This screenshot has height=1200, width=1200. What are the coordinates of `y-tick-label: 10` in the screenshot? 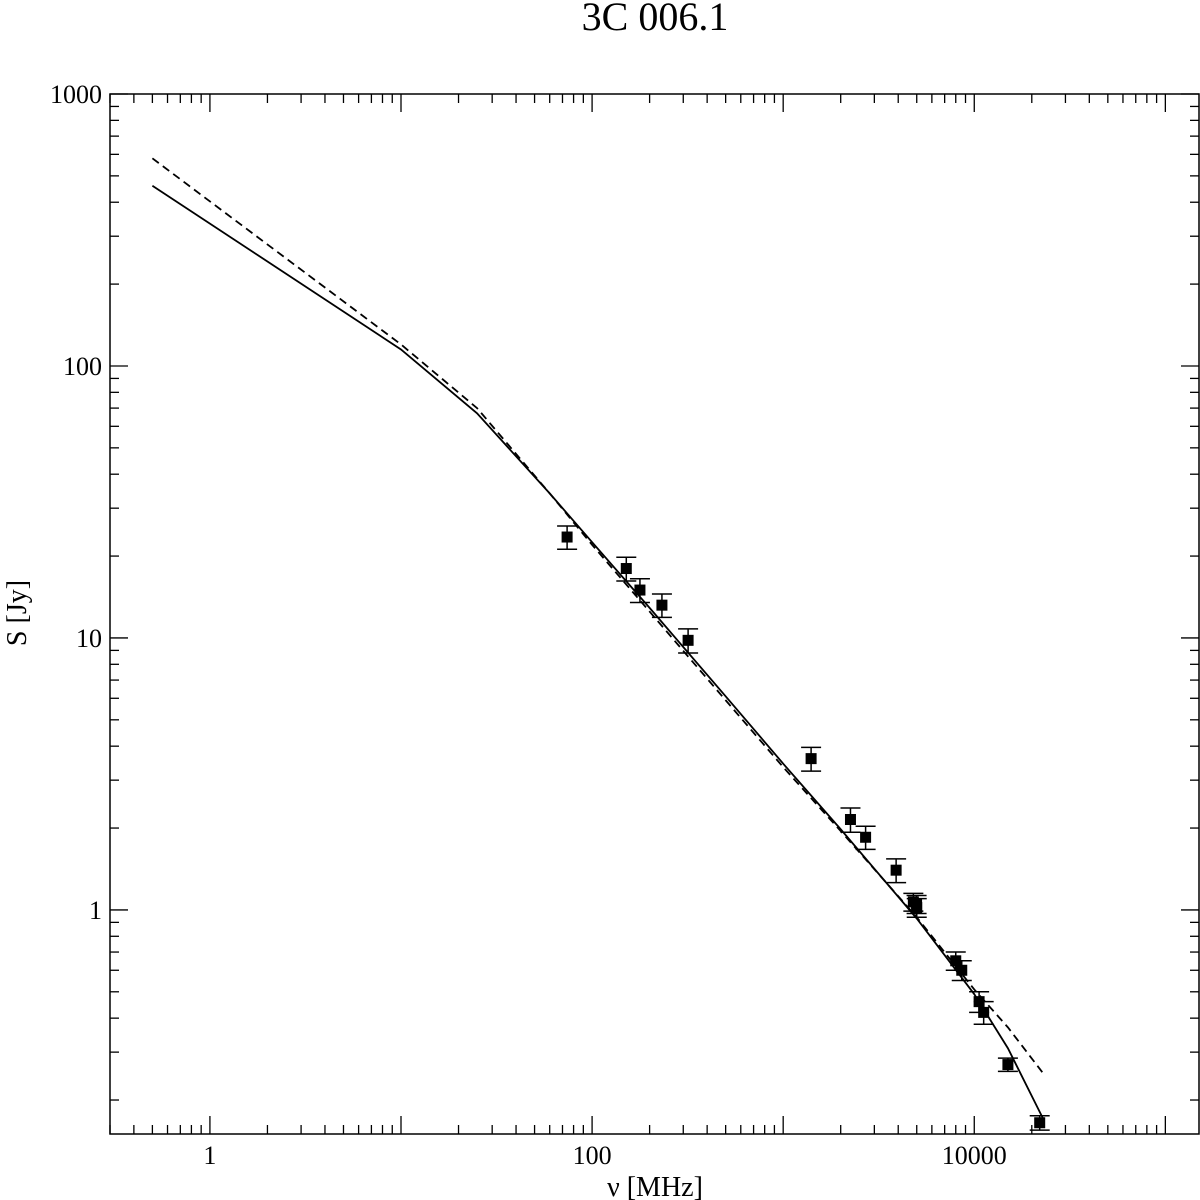 It's located at (89, 638).